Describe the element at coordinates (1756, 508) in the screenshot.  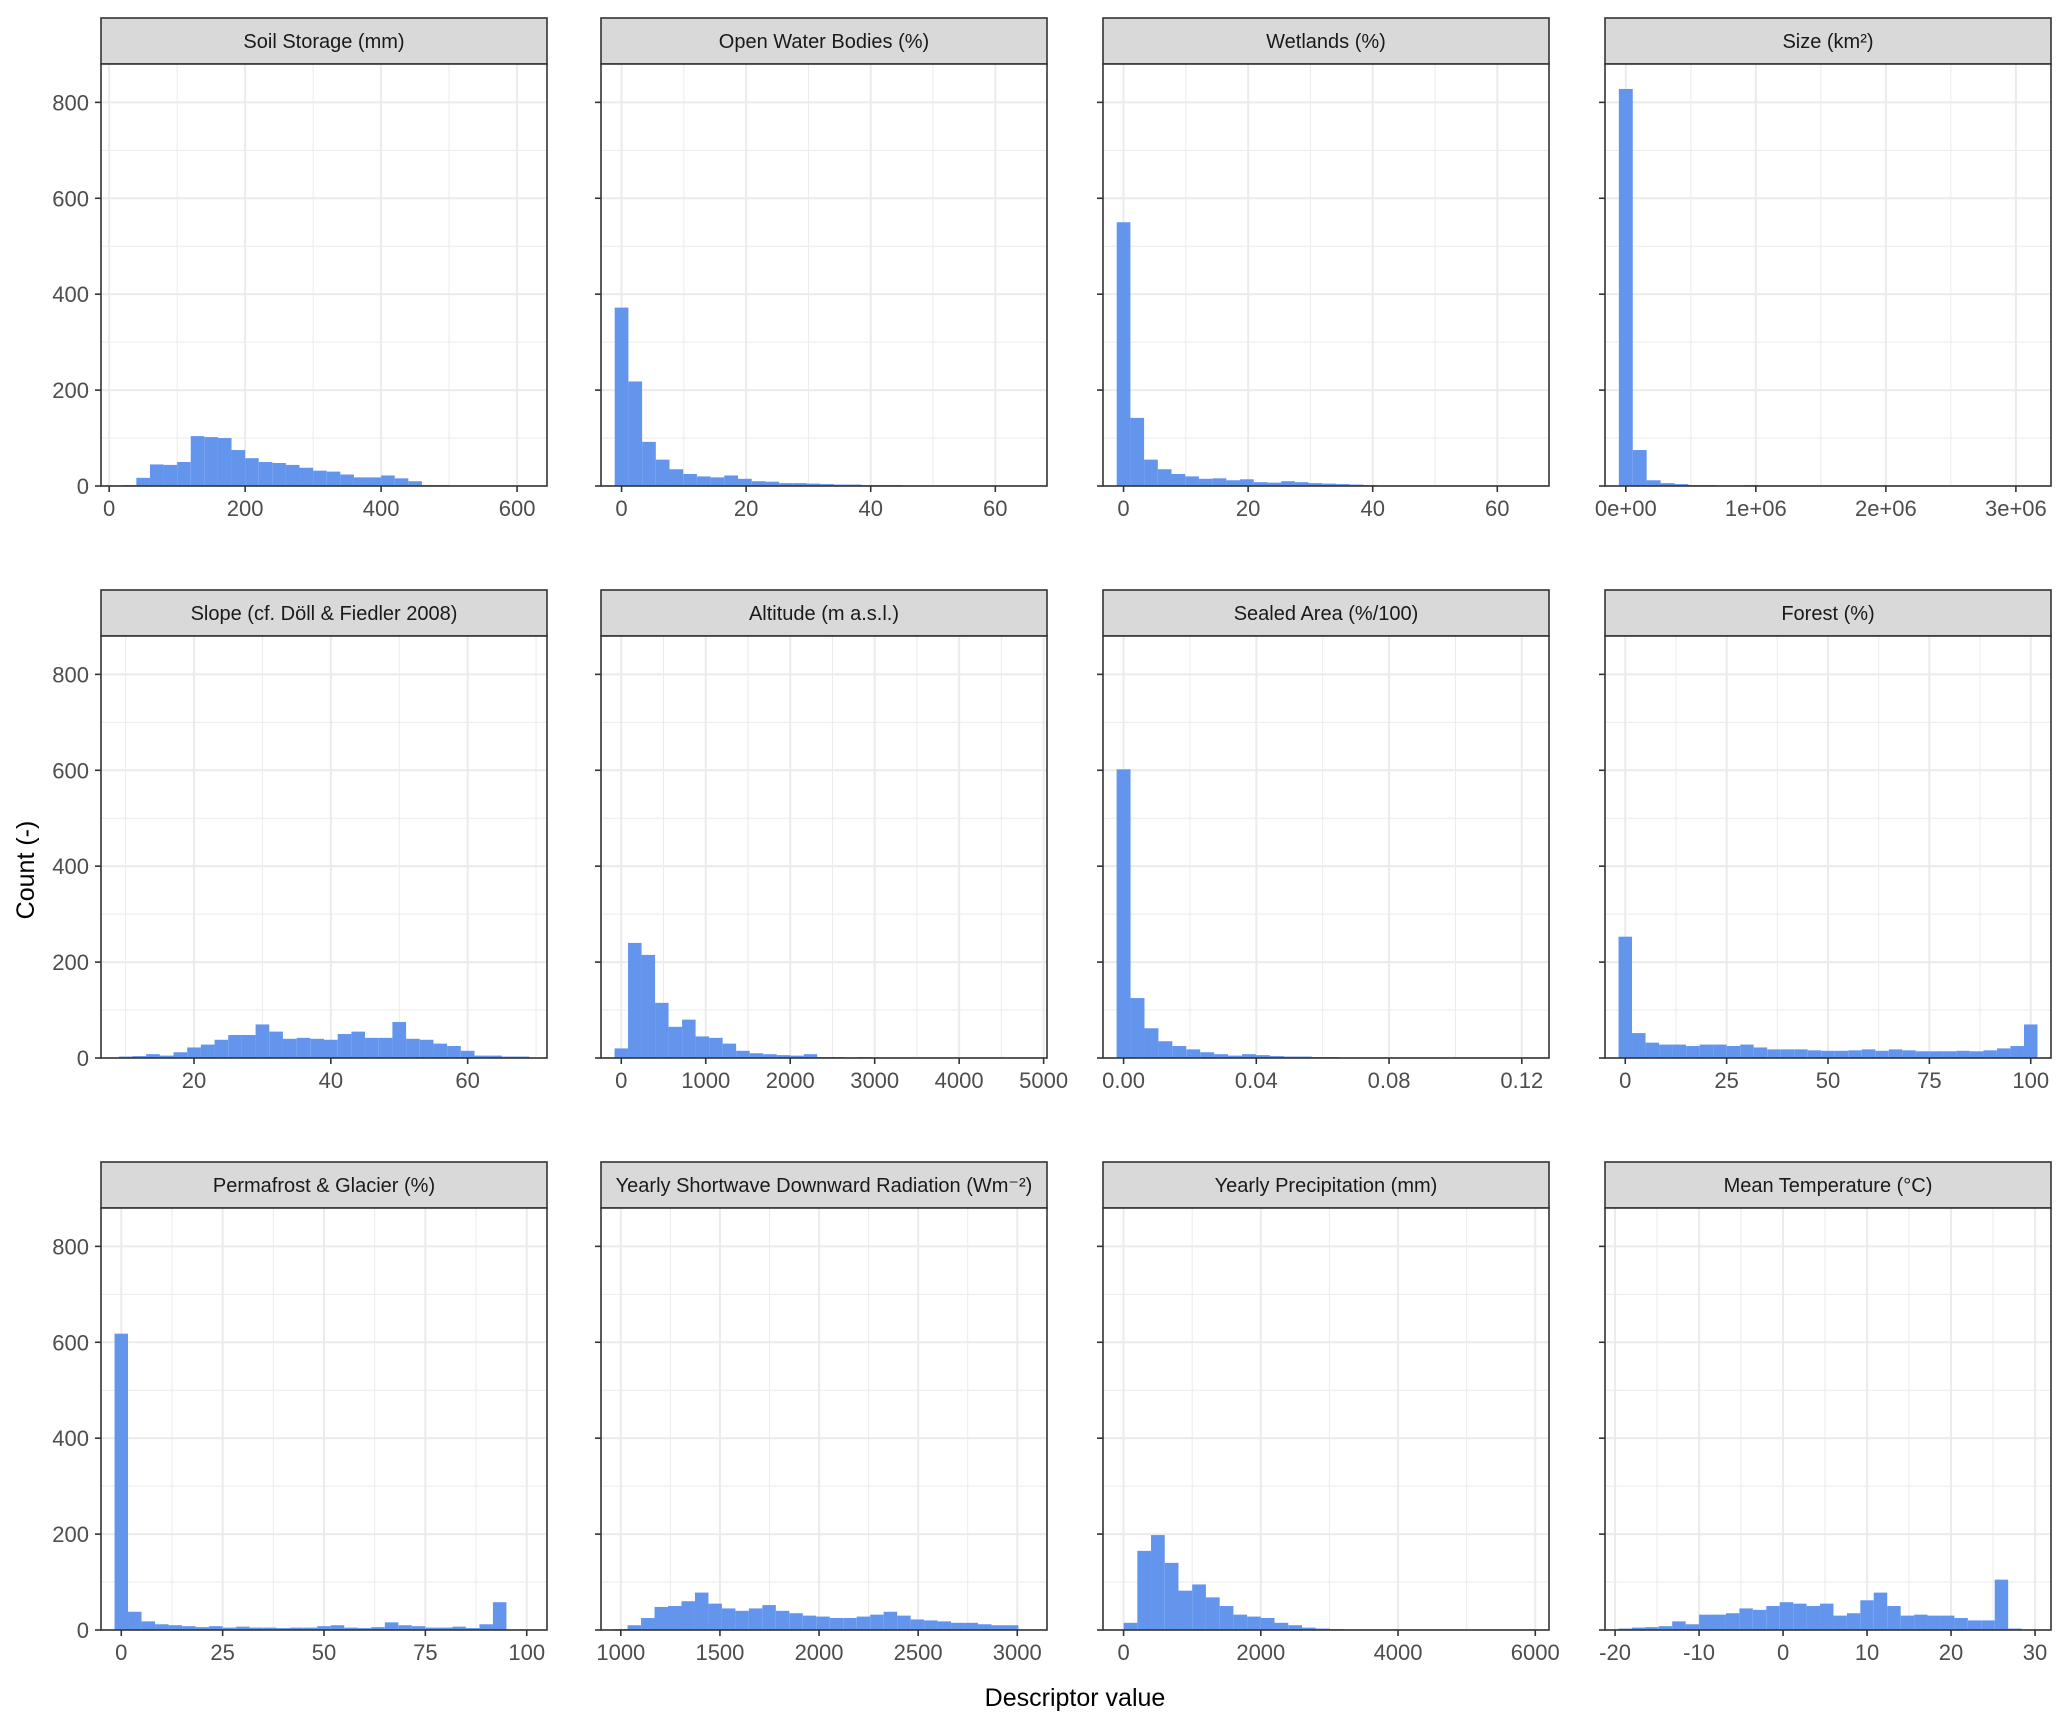
I see `x-tick-label: 1e+06` at that location.